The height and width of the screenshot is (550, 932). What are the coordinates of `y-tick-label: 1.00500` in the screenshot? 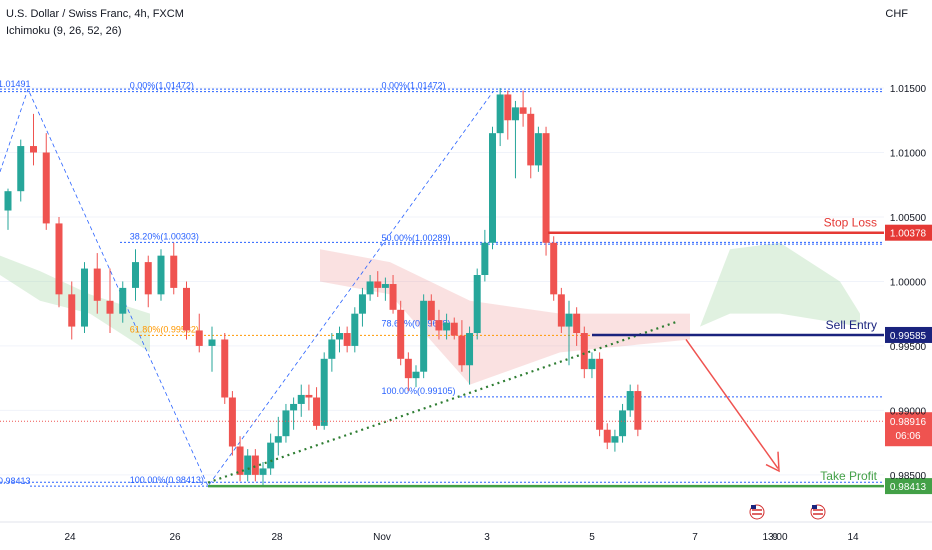 It's located at (908, 218).